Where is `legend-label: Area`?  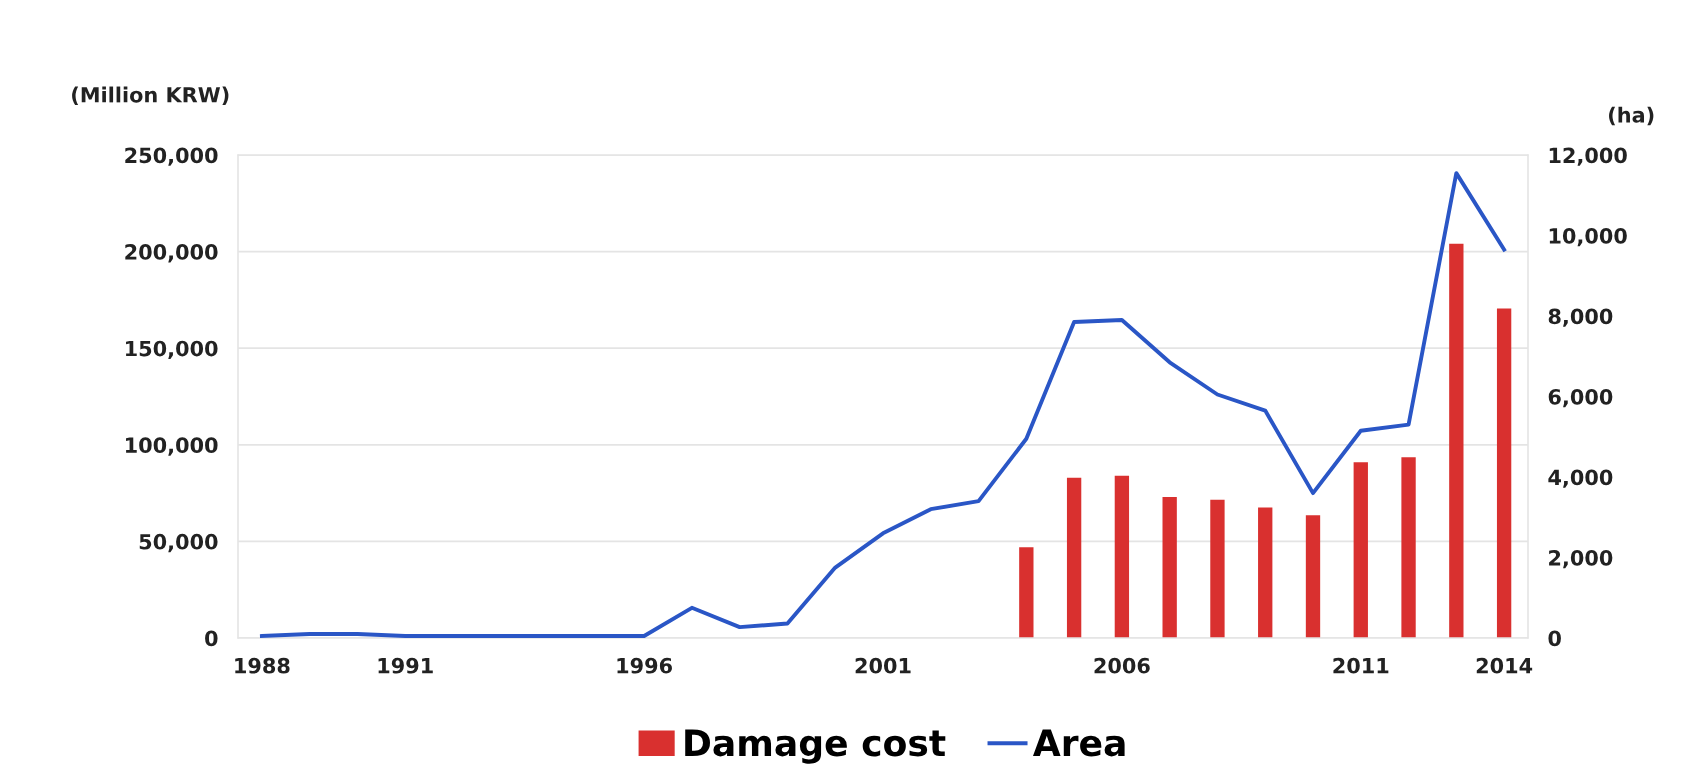 legend-label: Area is located at coordinates (1078, 743).